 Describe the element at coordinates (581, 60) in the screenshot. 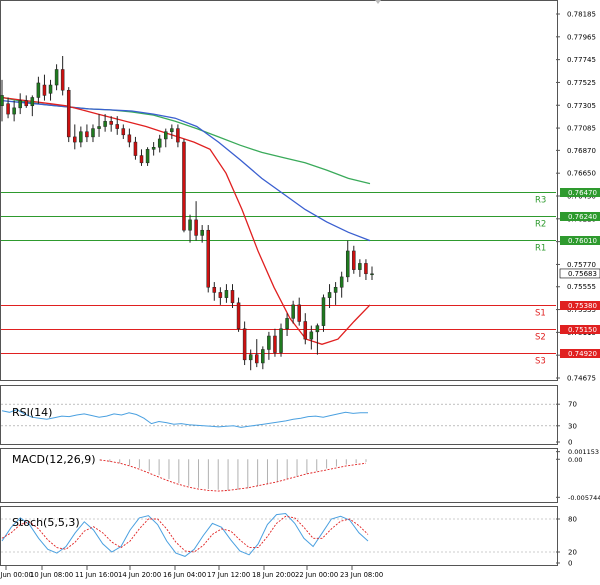

I see `price-axis-tick-label: 0.77745` at that location.